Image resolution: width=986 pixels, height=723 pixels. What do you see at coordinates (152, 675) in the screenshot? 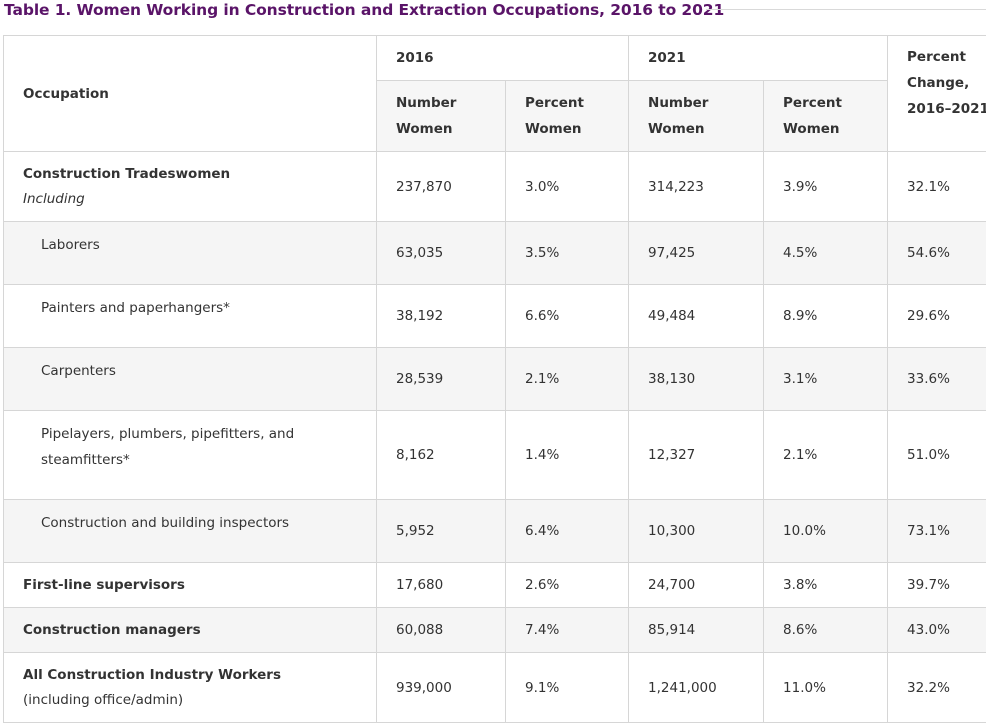
I see `occupation-name: All Construction Industry Workers` at bounding box center [152, 675].